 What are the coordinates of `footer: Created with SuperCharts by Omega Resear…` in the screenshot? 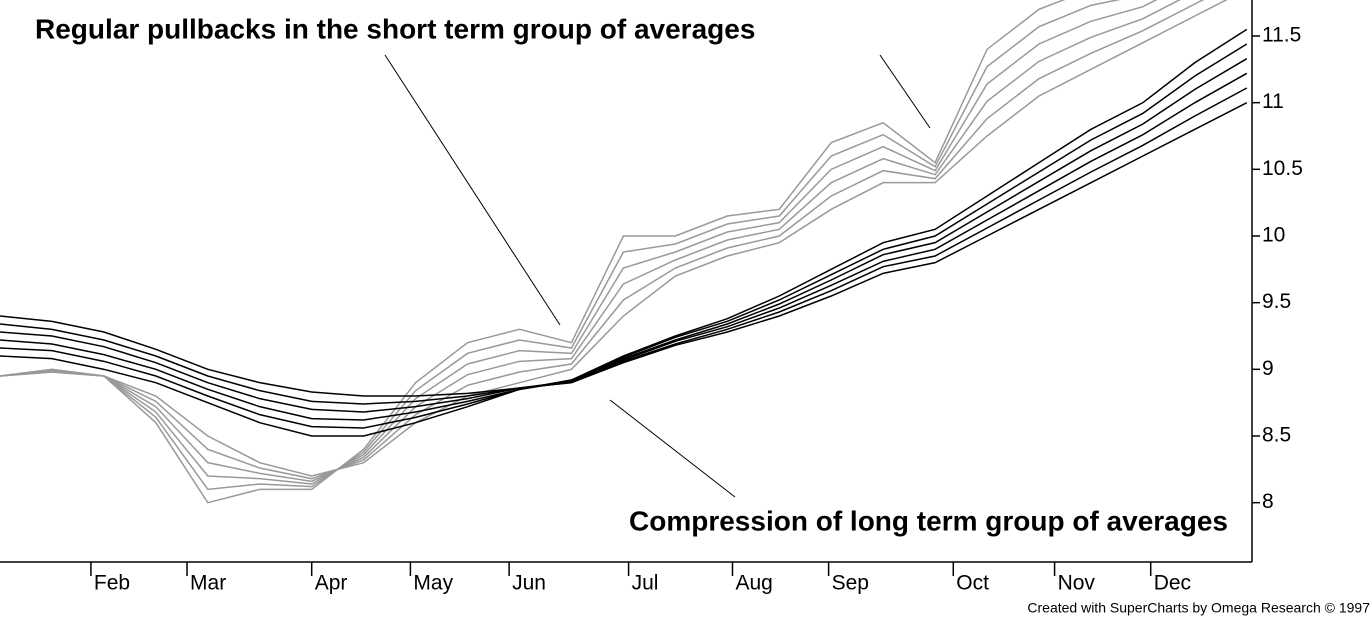 It's located at (1198, 608).